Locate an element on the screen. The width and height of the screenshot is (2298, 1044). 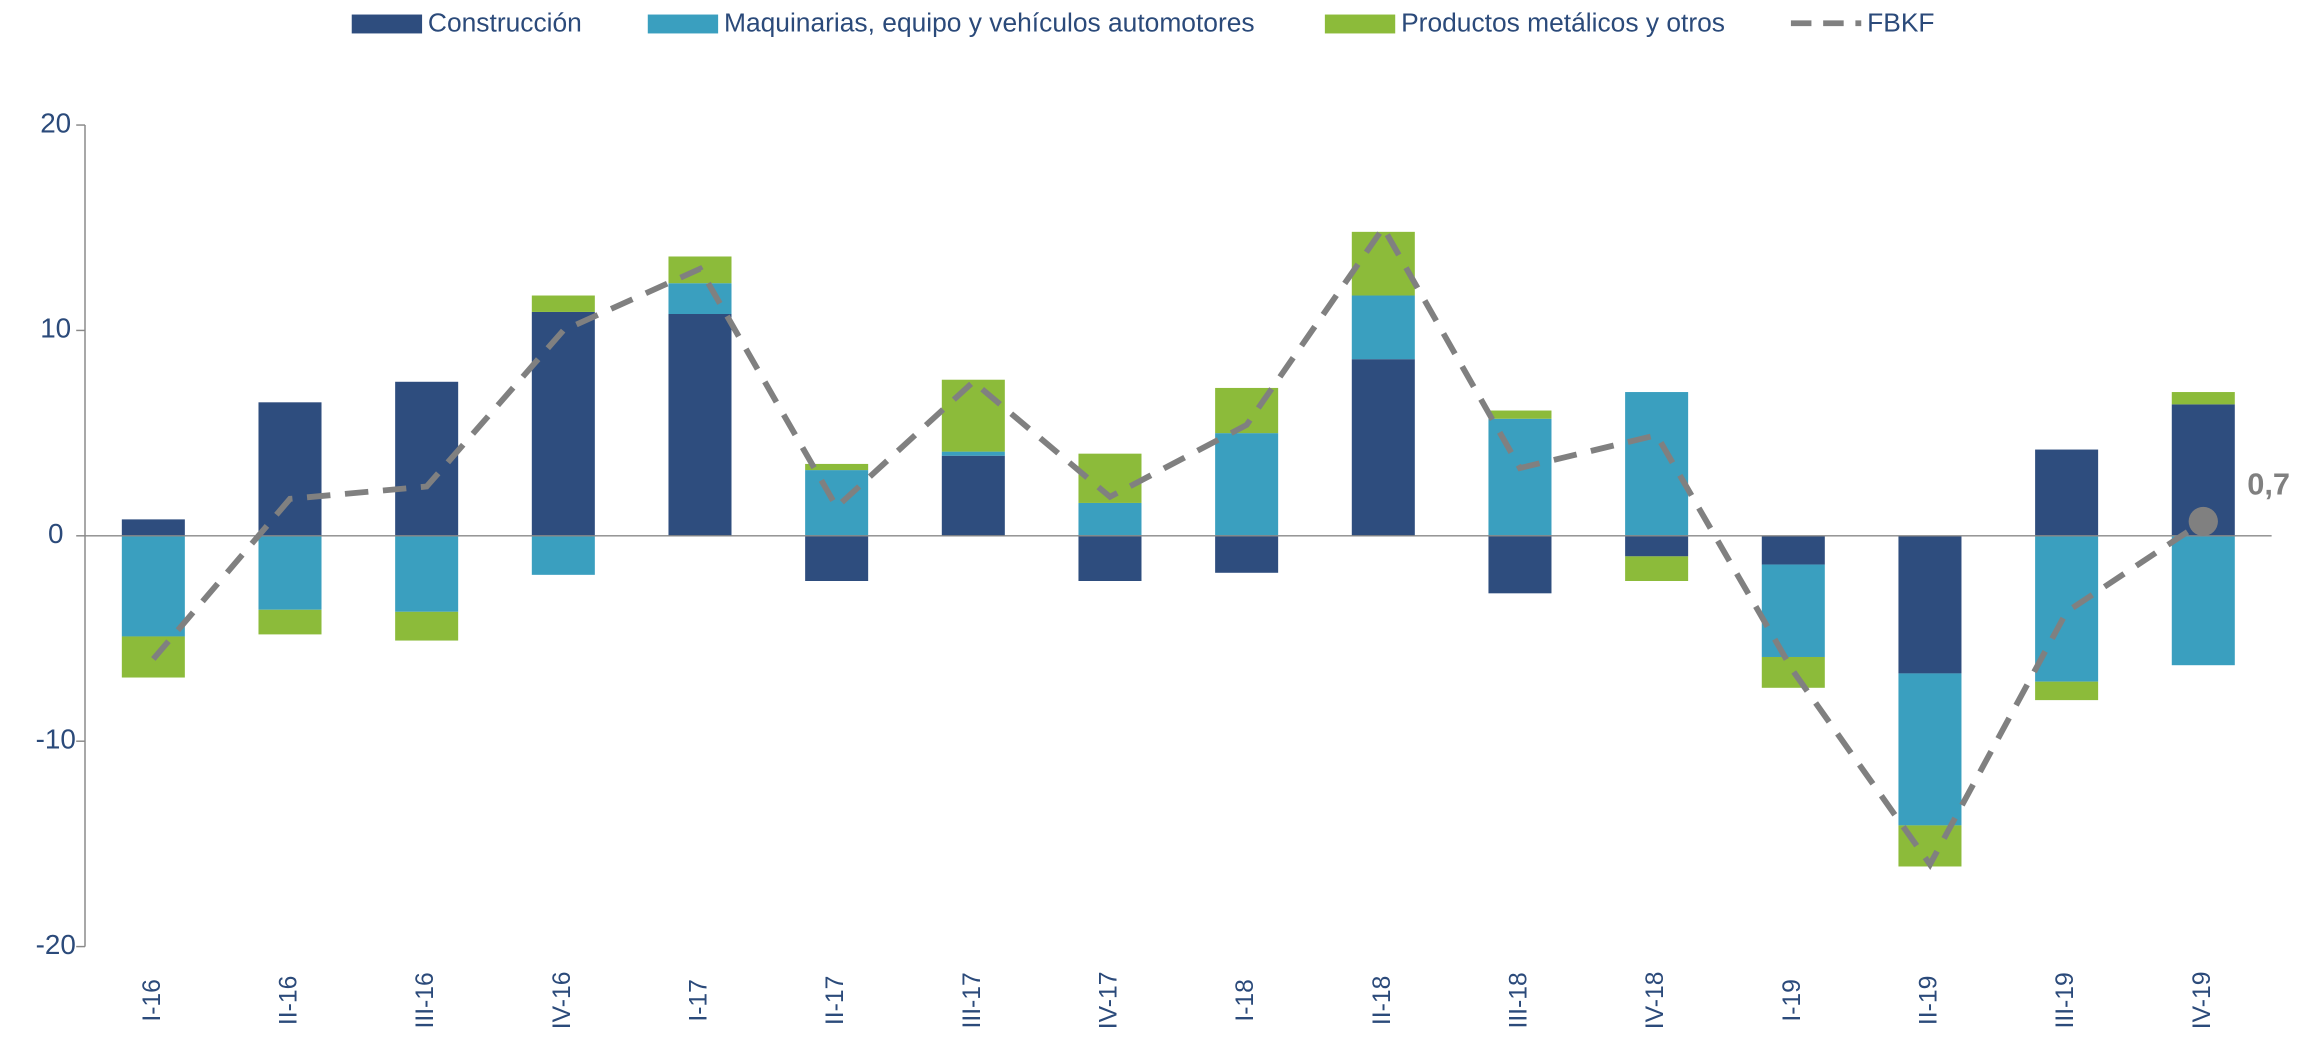
y-tick-label: 20 is located at coordinates (55, 122).